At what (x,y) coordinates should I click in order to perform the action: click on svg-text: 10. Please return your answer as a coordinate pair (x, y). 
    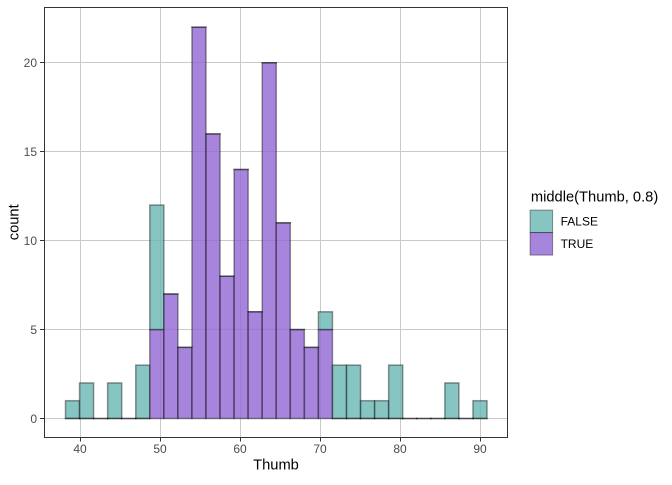
    Looking at the image, I should click on (31, 241).